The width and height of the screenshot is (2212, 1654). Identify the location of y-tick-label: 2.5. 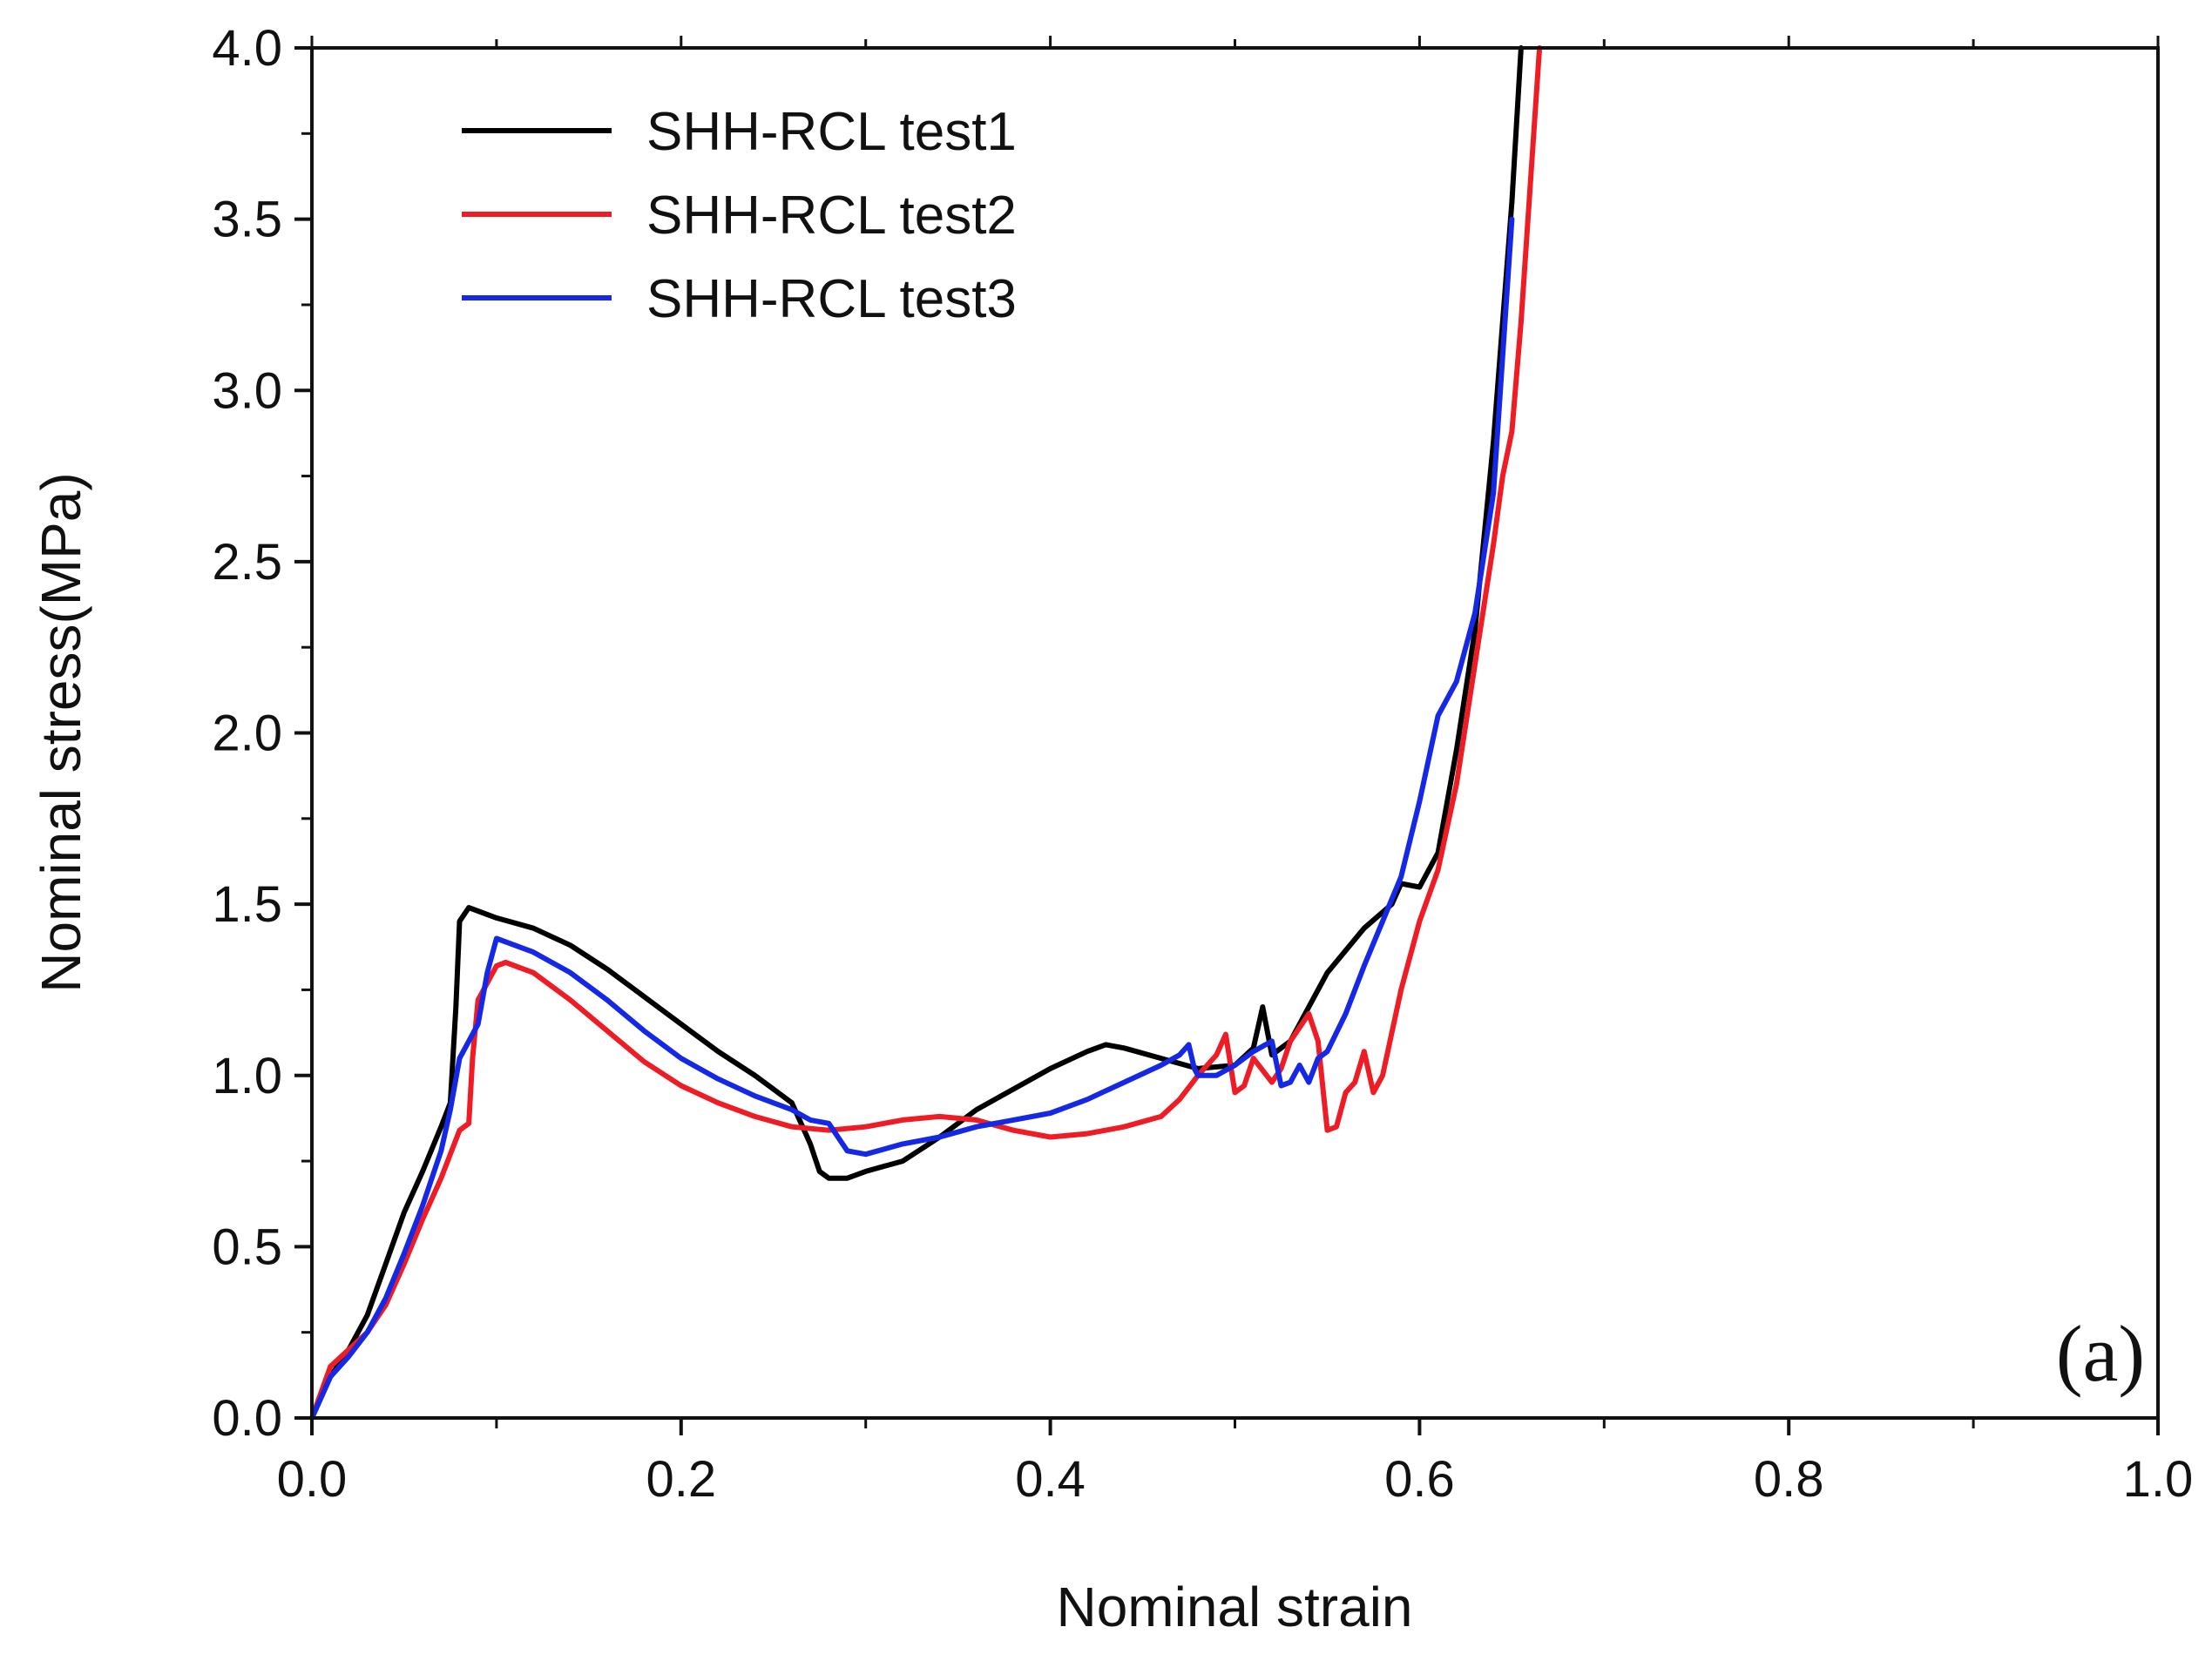
(247, 562).